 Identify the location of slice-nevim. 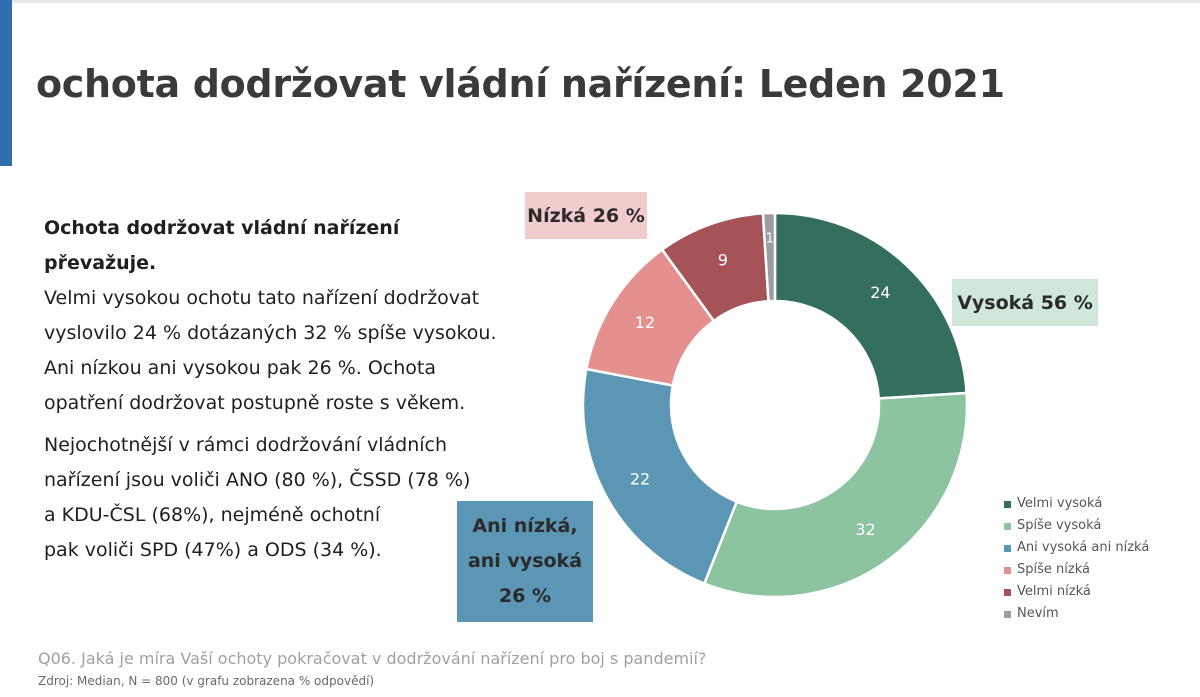
(769, 257).